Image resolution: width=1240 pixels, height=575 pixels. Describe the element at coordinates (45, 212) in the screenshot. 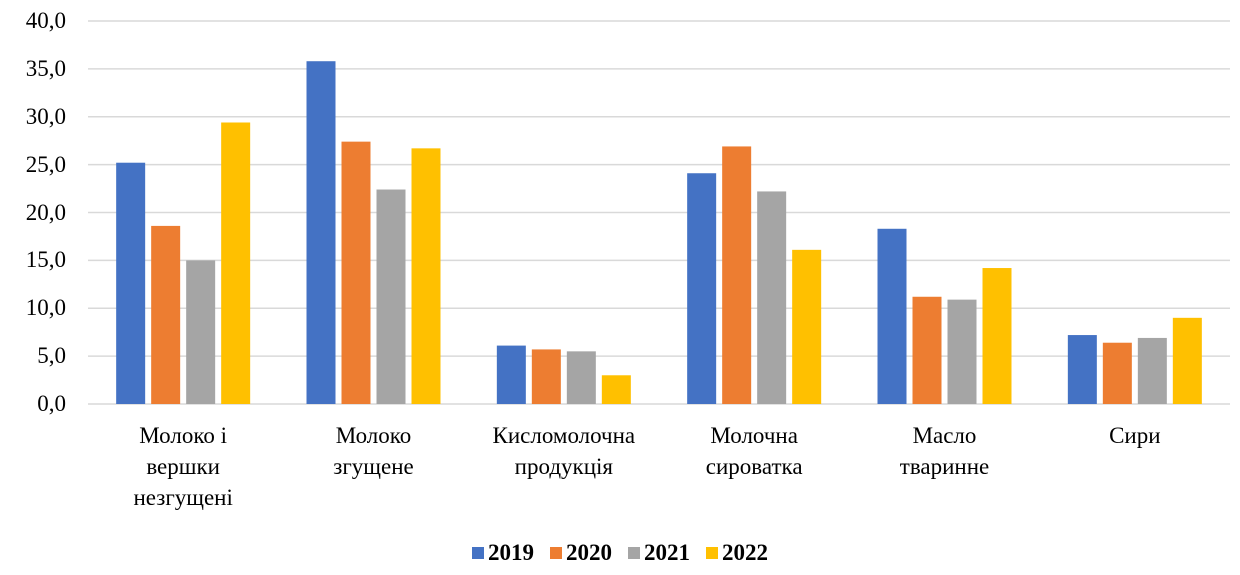

I see `y-tick-label: 20,0` at that location.